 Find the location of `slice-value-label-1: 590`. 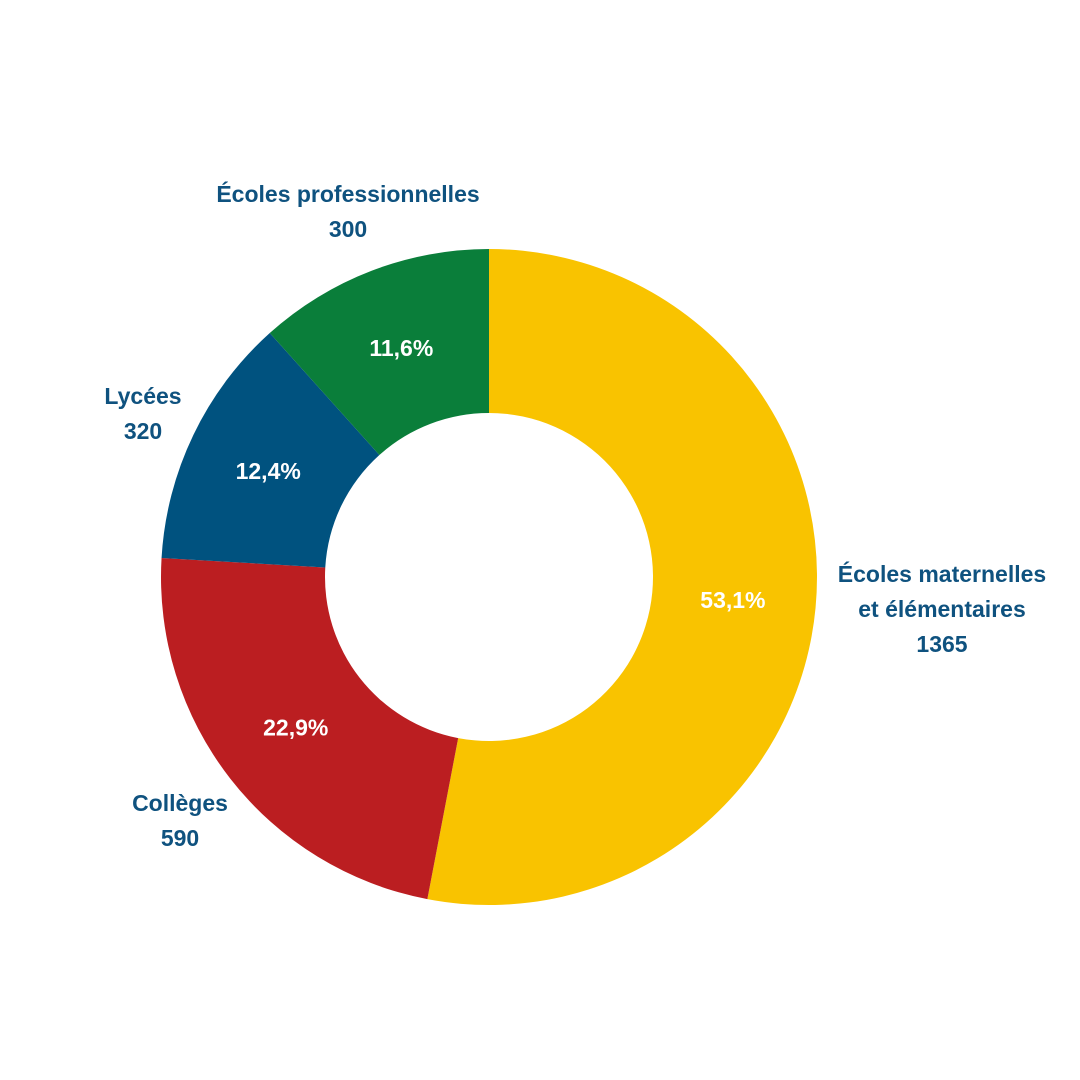

slice-value-label-1: 590 is located at coordinates (180, 838).